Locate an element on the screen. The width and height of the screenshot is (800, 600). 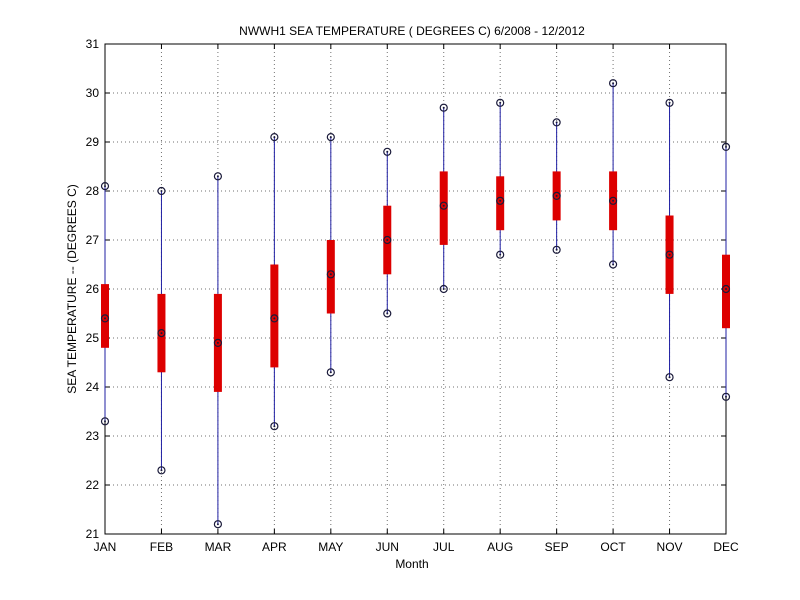
min-marker-dot-aug is located at coordinates (500, 254).